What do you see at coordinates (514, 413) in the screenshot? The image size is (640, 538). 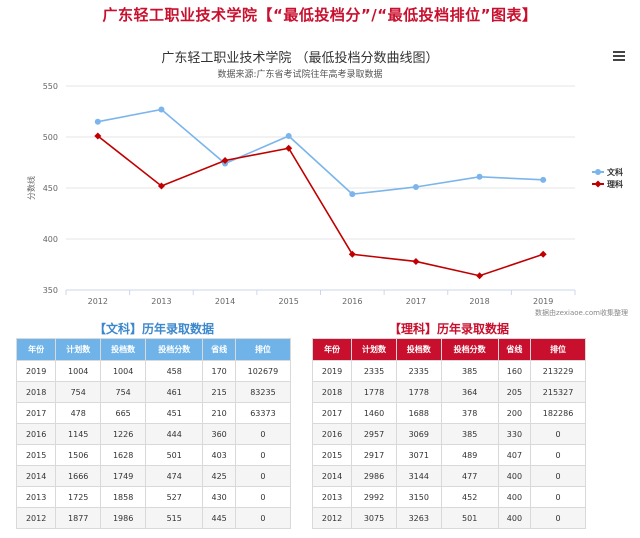 I see `table-cell: 200` at bounding box center [514, 413].